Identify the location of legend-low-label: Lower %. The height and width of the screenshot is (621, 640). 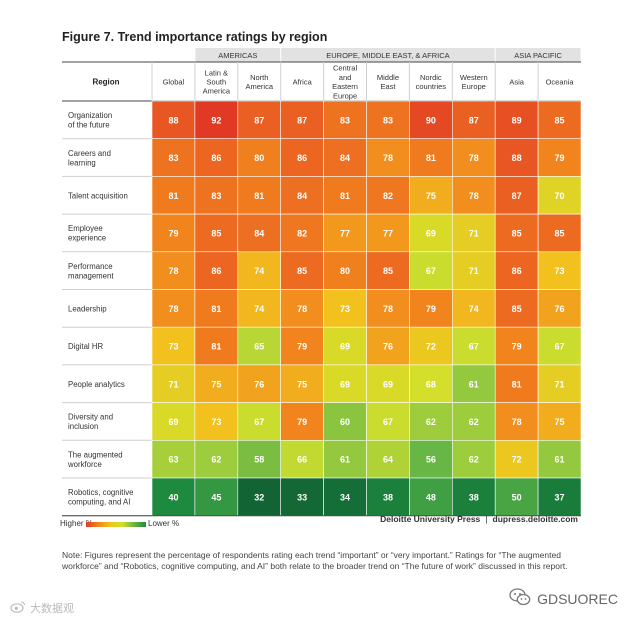
(164, 523).